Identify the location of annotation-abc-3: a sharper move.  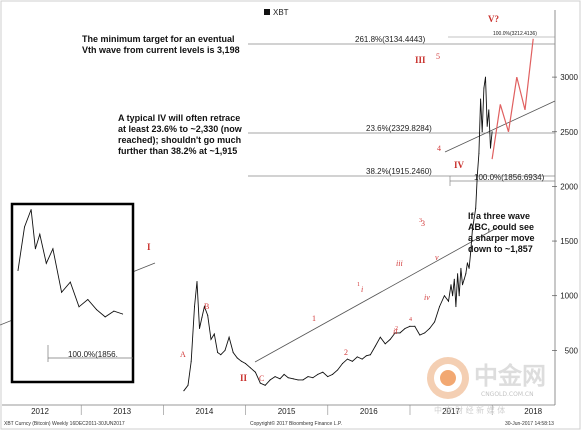
(501, 238).